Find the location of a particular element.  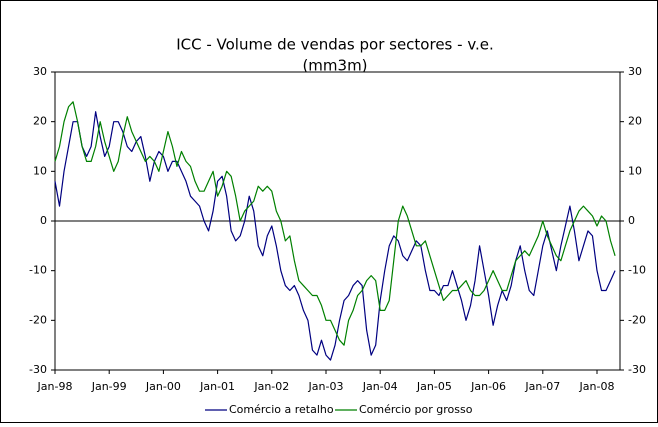

x-tick-label: Jan-00 is located at coordinates (163, 386).